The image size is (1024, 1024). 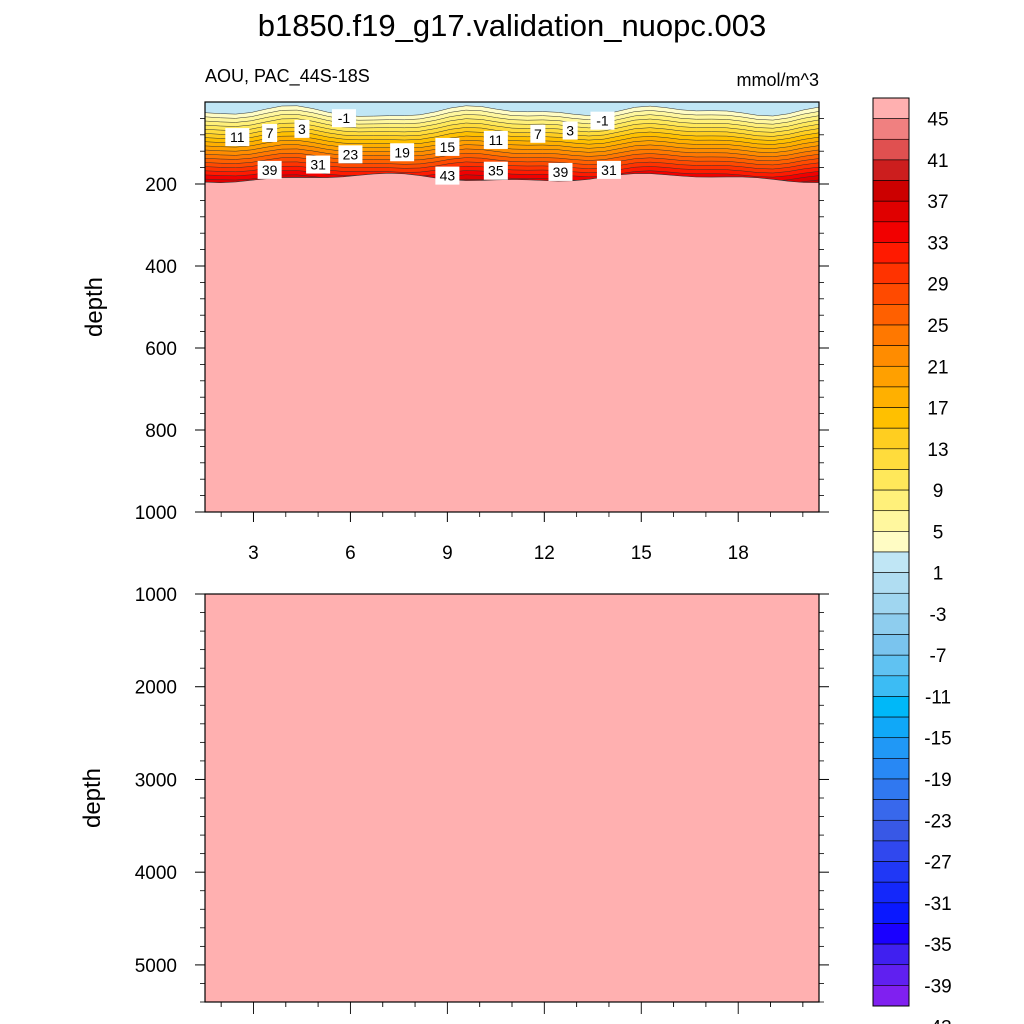 What do you see at coordinates (937, 986) in the screenshot?
I see `colorbar-label: -39` at bounding box center [937, 986].